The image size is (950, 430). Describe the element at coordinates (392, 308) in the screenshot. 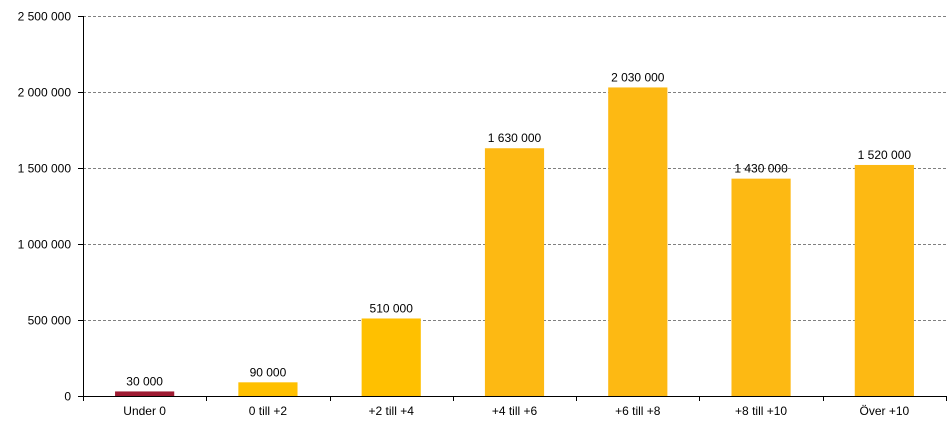

I see `data-label: 510 000` at that location.